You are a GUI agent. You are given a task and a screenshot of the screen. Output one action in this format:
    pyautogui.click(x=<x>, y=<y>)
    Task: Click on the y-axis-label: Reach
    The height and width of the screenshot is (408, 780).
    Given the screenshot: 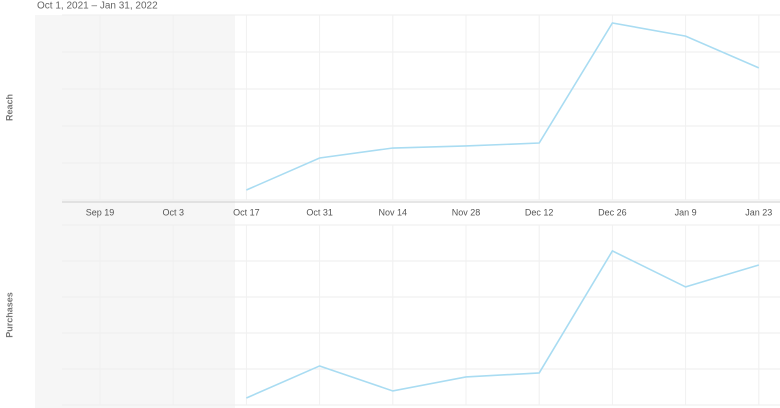 What is the action you would take?
    pyautogui.click(x=9, y=107)
    